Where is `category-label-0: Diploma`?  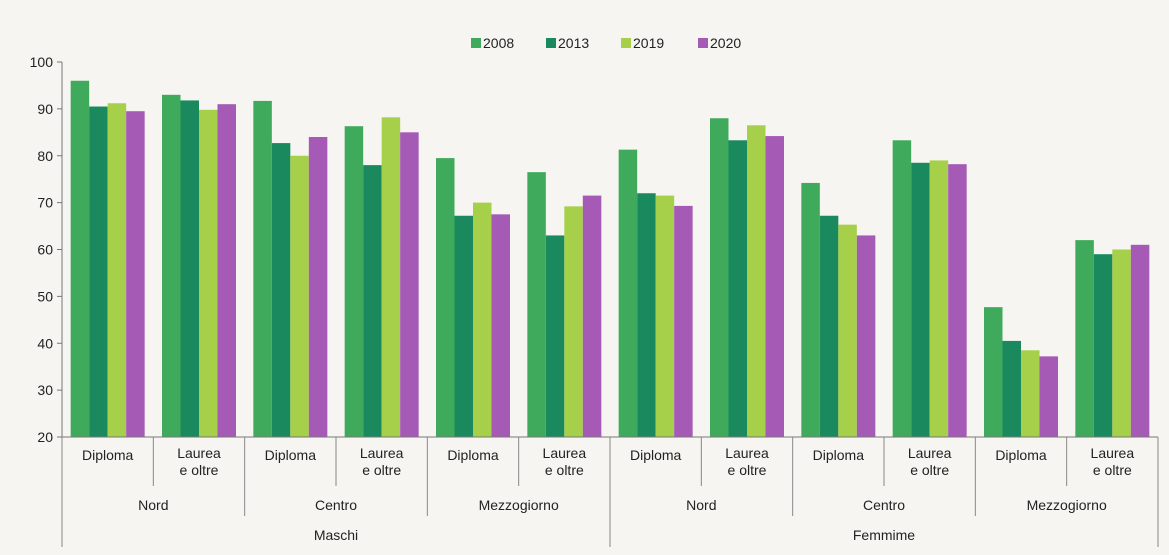
category-label-0: Diploma is located at coordinates (108, 455).